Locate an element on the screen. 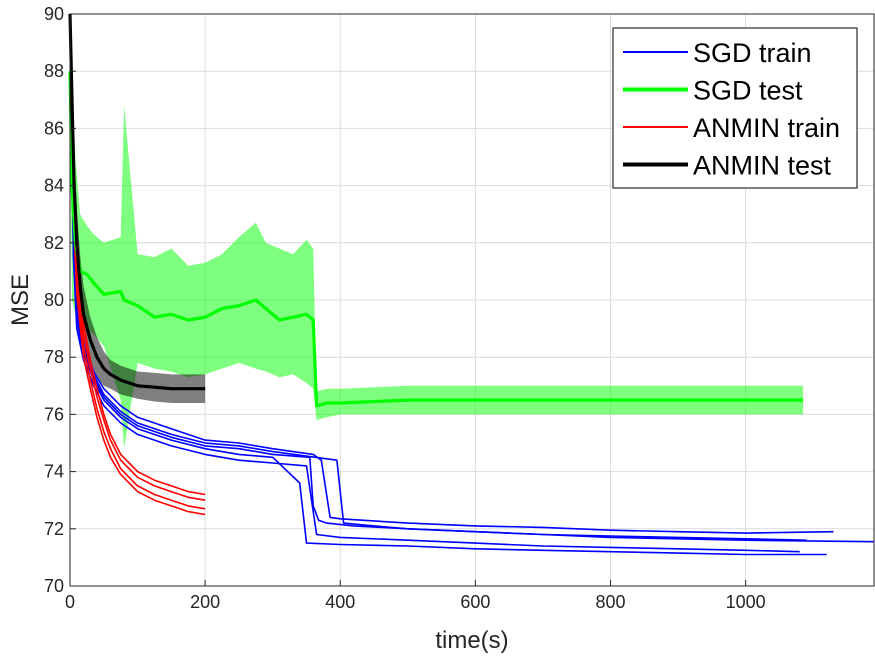 This screenshot has width=875, height=656. y-tick-label: 82 is located at coordinates (54, 243).